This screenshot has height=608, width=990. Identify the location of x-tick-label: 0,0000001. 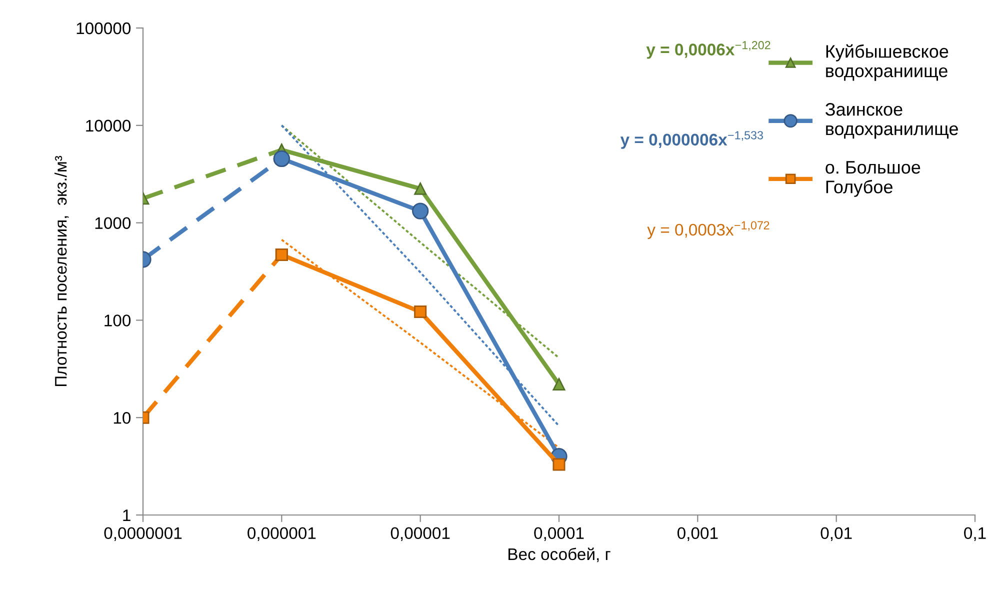
(143, 534).